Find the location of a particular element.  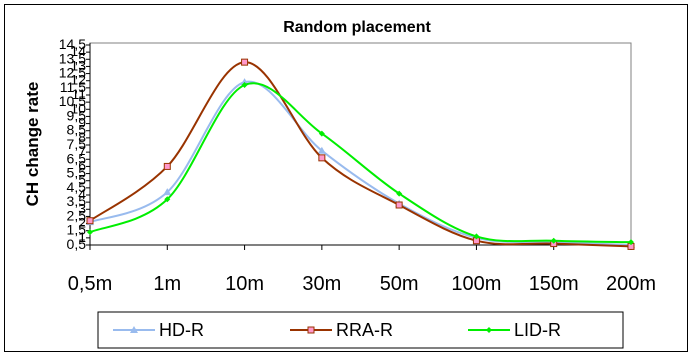

y-tick-label: 10 is located at coordinates (78, 108).